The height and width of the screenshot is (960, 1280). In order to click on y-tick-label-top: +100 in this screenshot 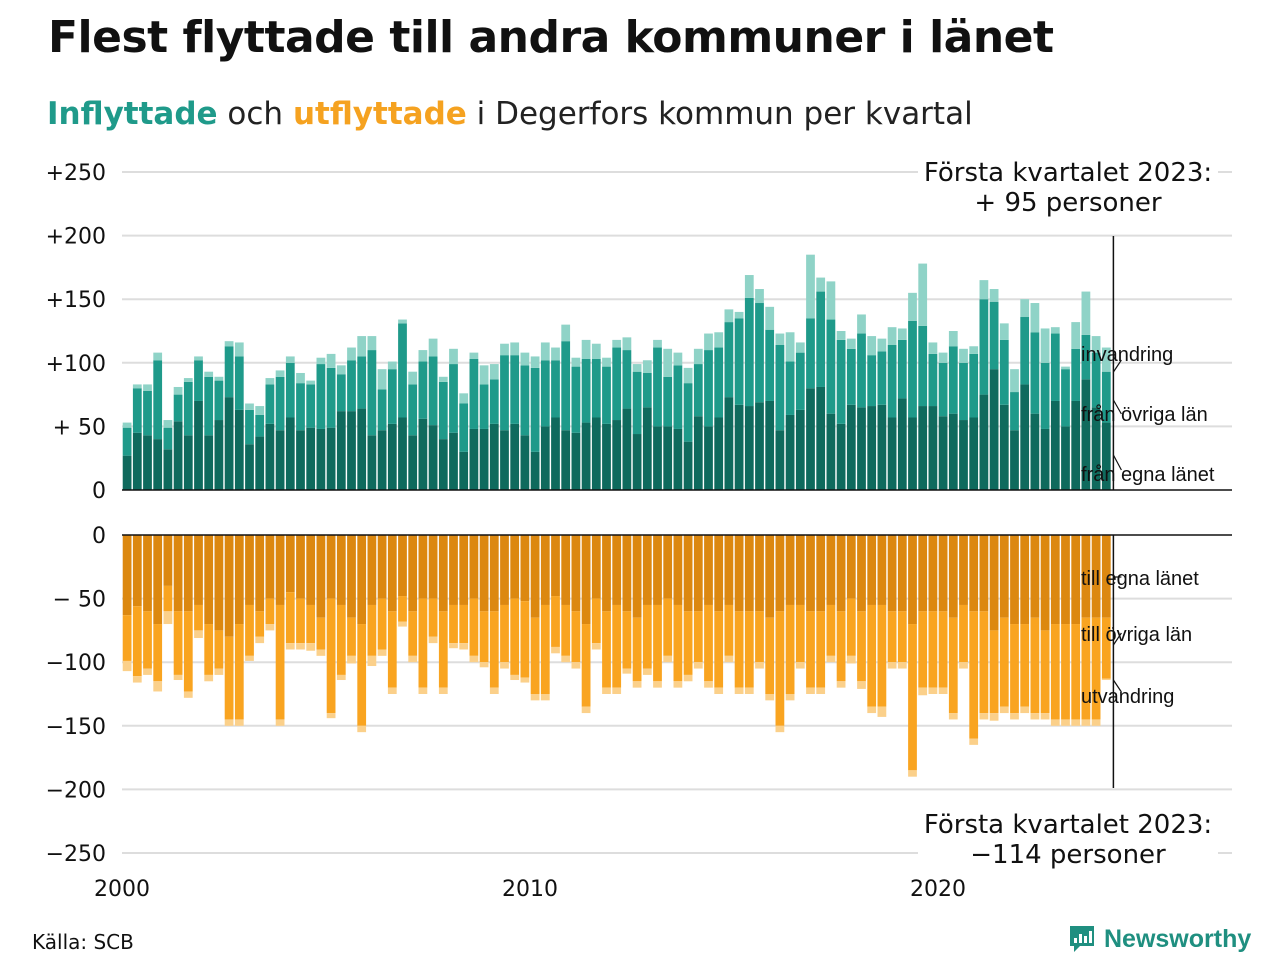, I will do `click(76, 364)`.